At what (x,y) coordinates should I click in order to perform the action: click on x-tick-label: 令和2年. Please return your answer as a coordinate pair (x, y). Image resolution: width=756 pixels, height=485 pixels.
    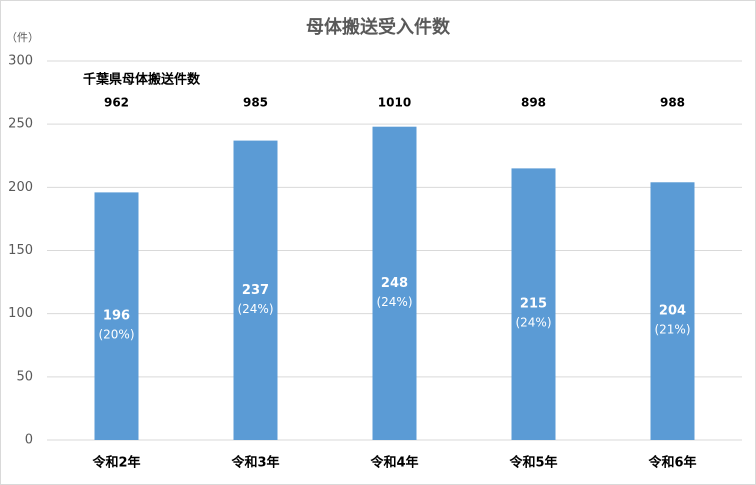
    Looking at the image, I should click on (116, 463).